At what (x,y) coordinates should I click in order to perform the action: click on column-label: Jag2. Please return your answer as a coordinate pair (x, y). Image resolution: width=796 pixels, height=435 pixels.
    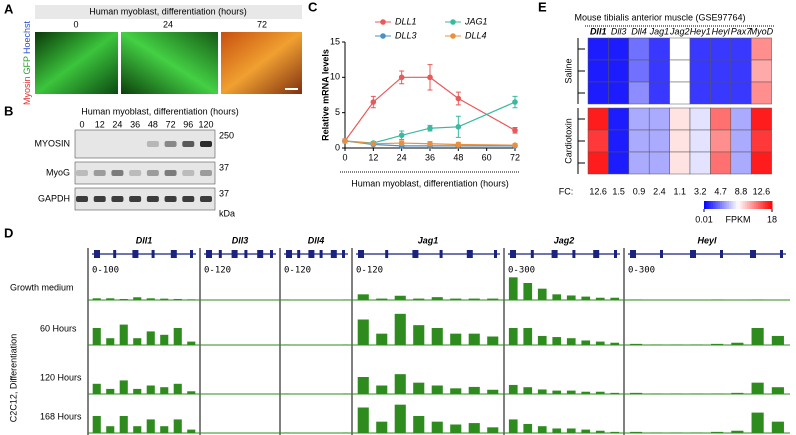
    Looking at the image, I should click on (679, 31).